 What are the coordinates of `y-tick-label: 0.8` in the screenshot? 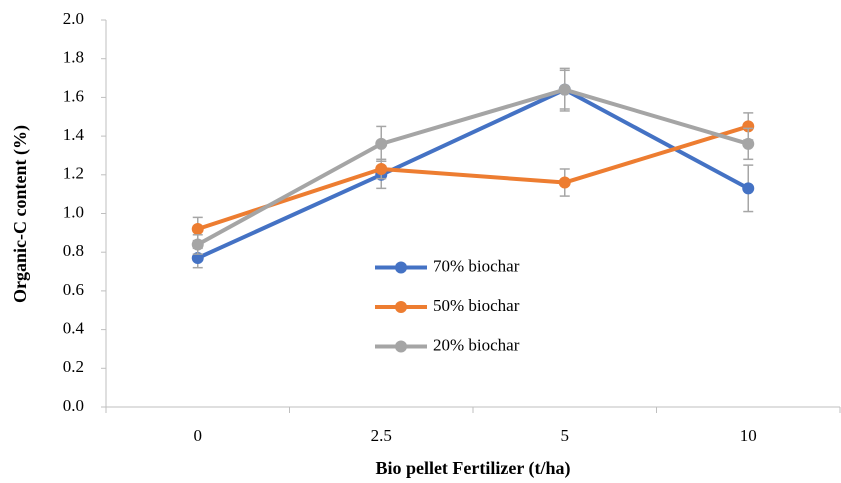 It's located at (73, 250).